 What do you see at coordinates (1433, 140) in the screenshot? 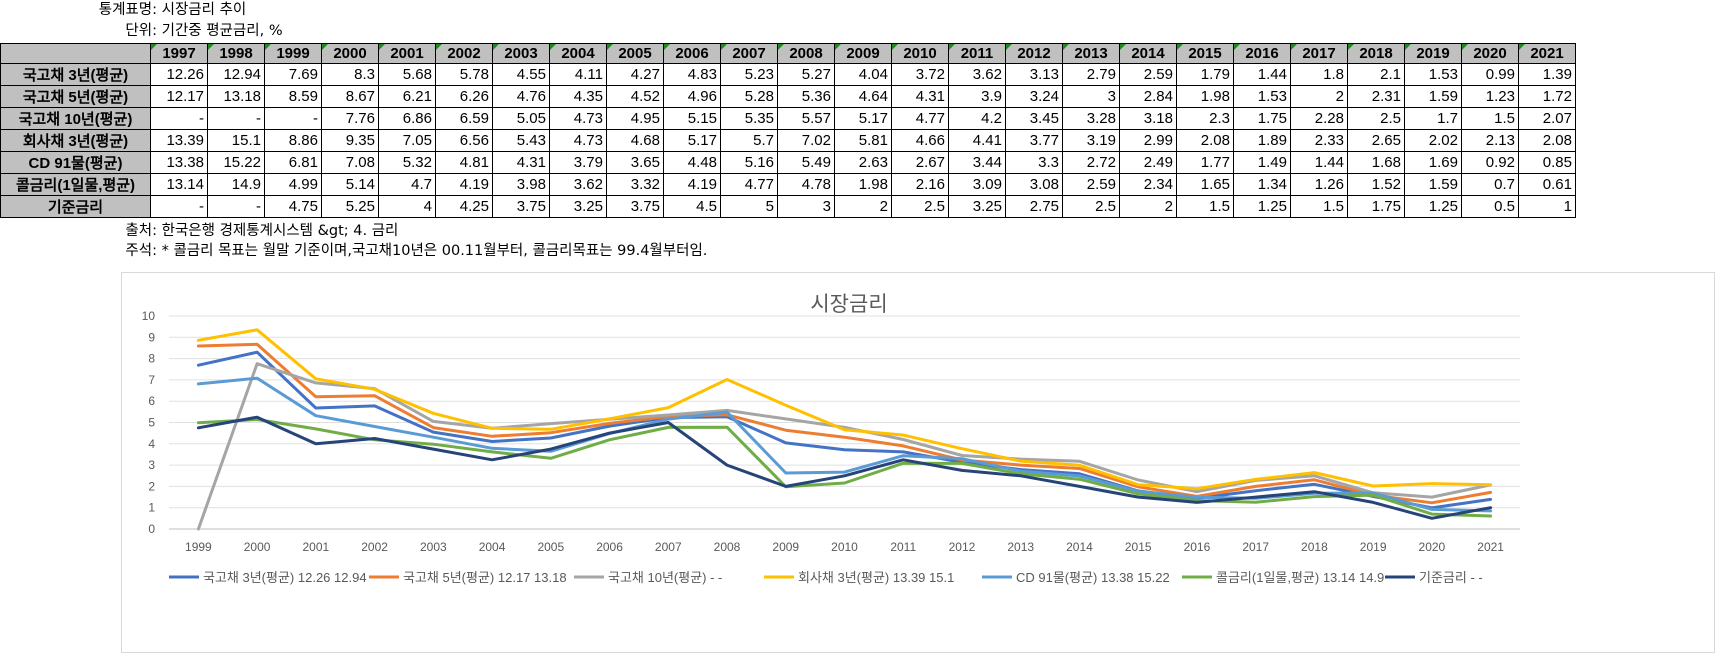
I see `table-cell: 2.02` at bounding box center [1433, 140].